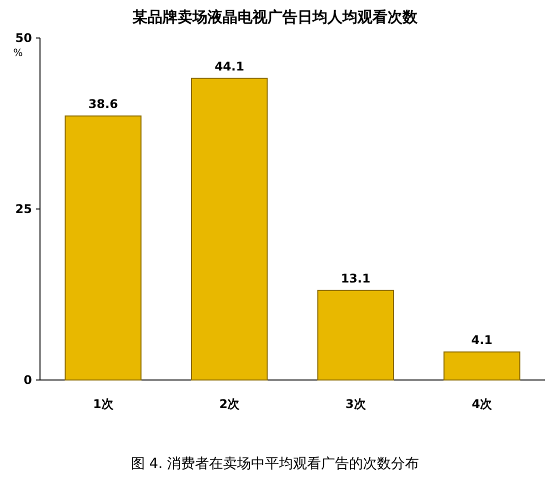 This screenshot has width=550, height=501. What do you see at coordinates (355, 278) in the screenshot?
I see `data-label: 13.1` at bounding box center [355, 278].